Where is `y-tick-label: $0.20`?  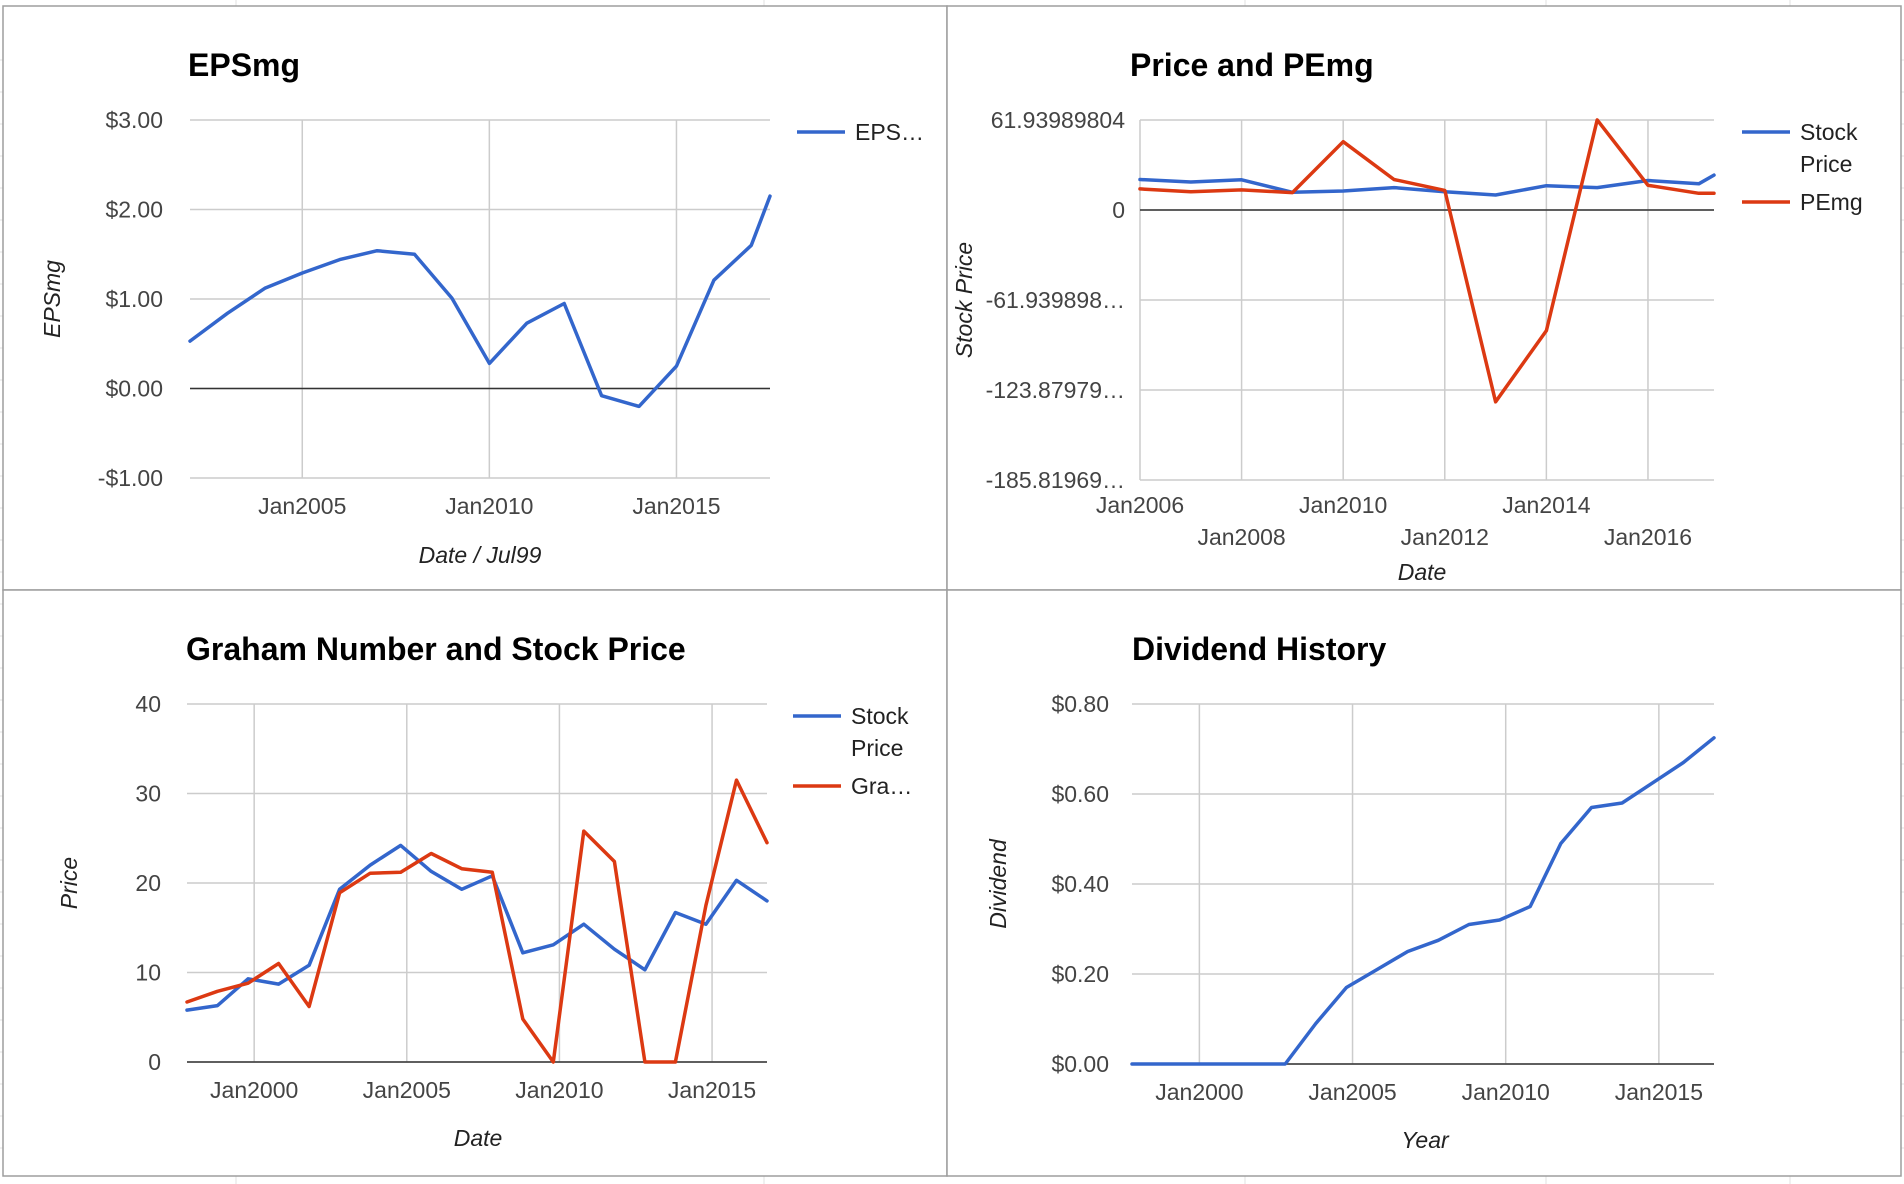 y-tick-label: $0.20 is located at coordinates (1080, 974).